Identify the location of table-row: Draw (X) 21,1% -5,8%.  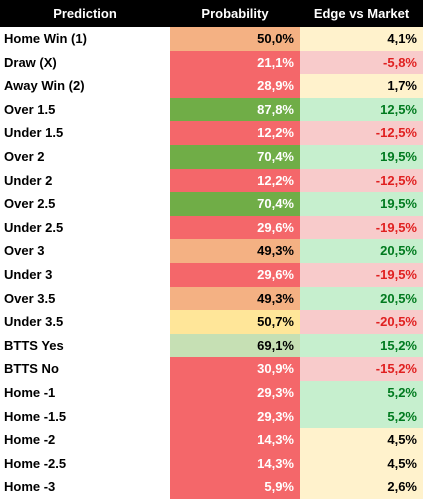
(211, 62).